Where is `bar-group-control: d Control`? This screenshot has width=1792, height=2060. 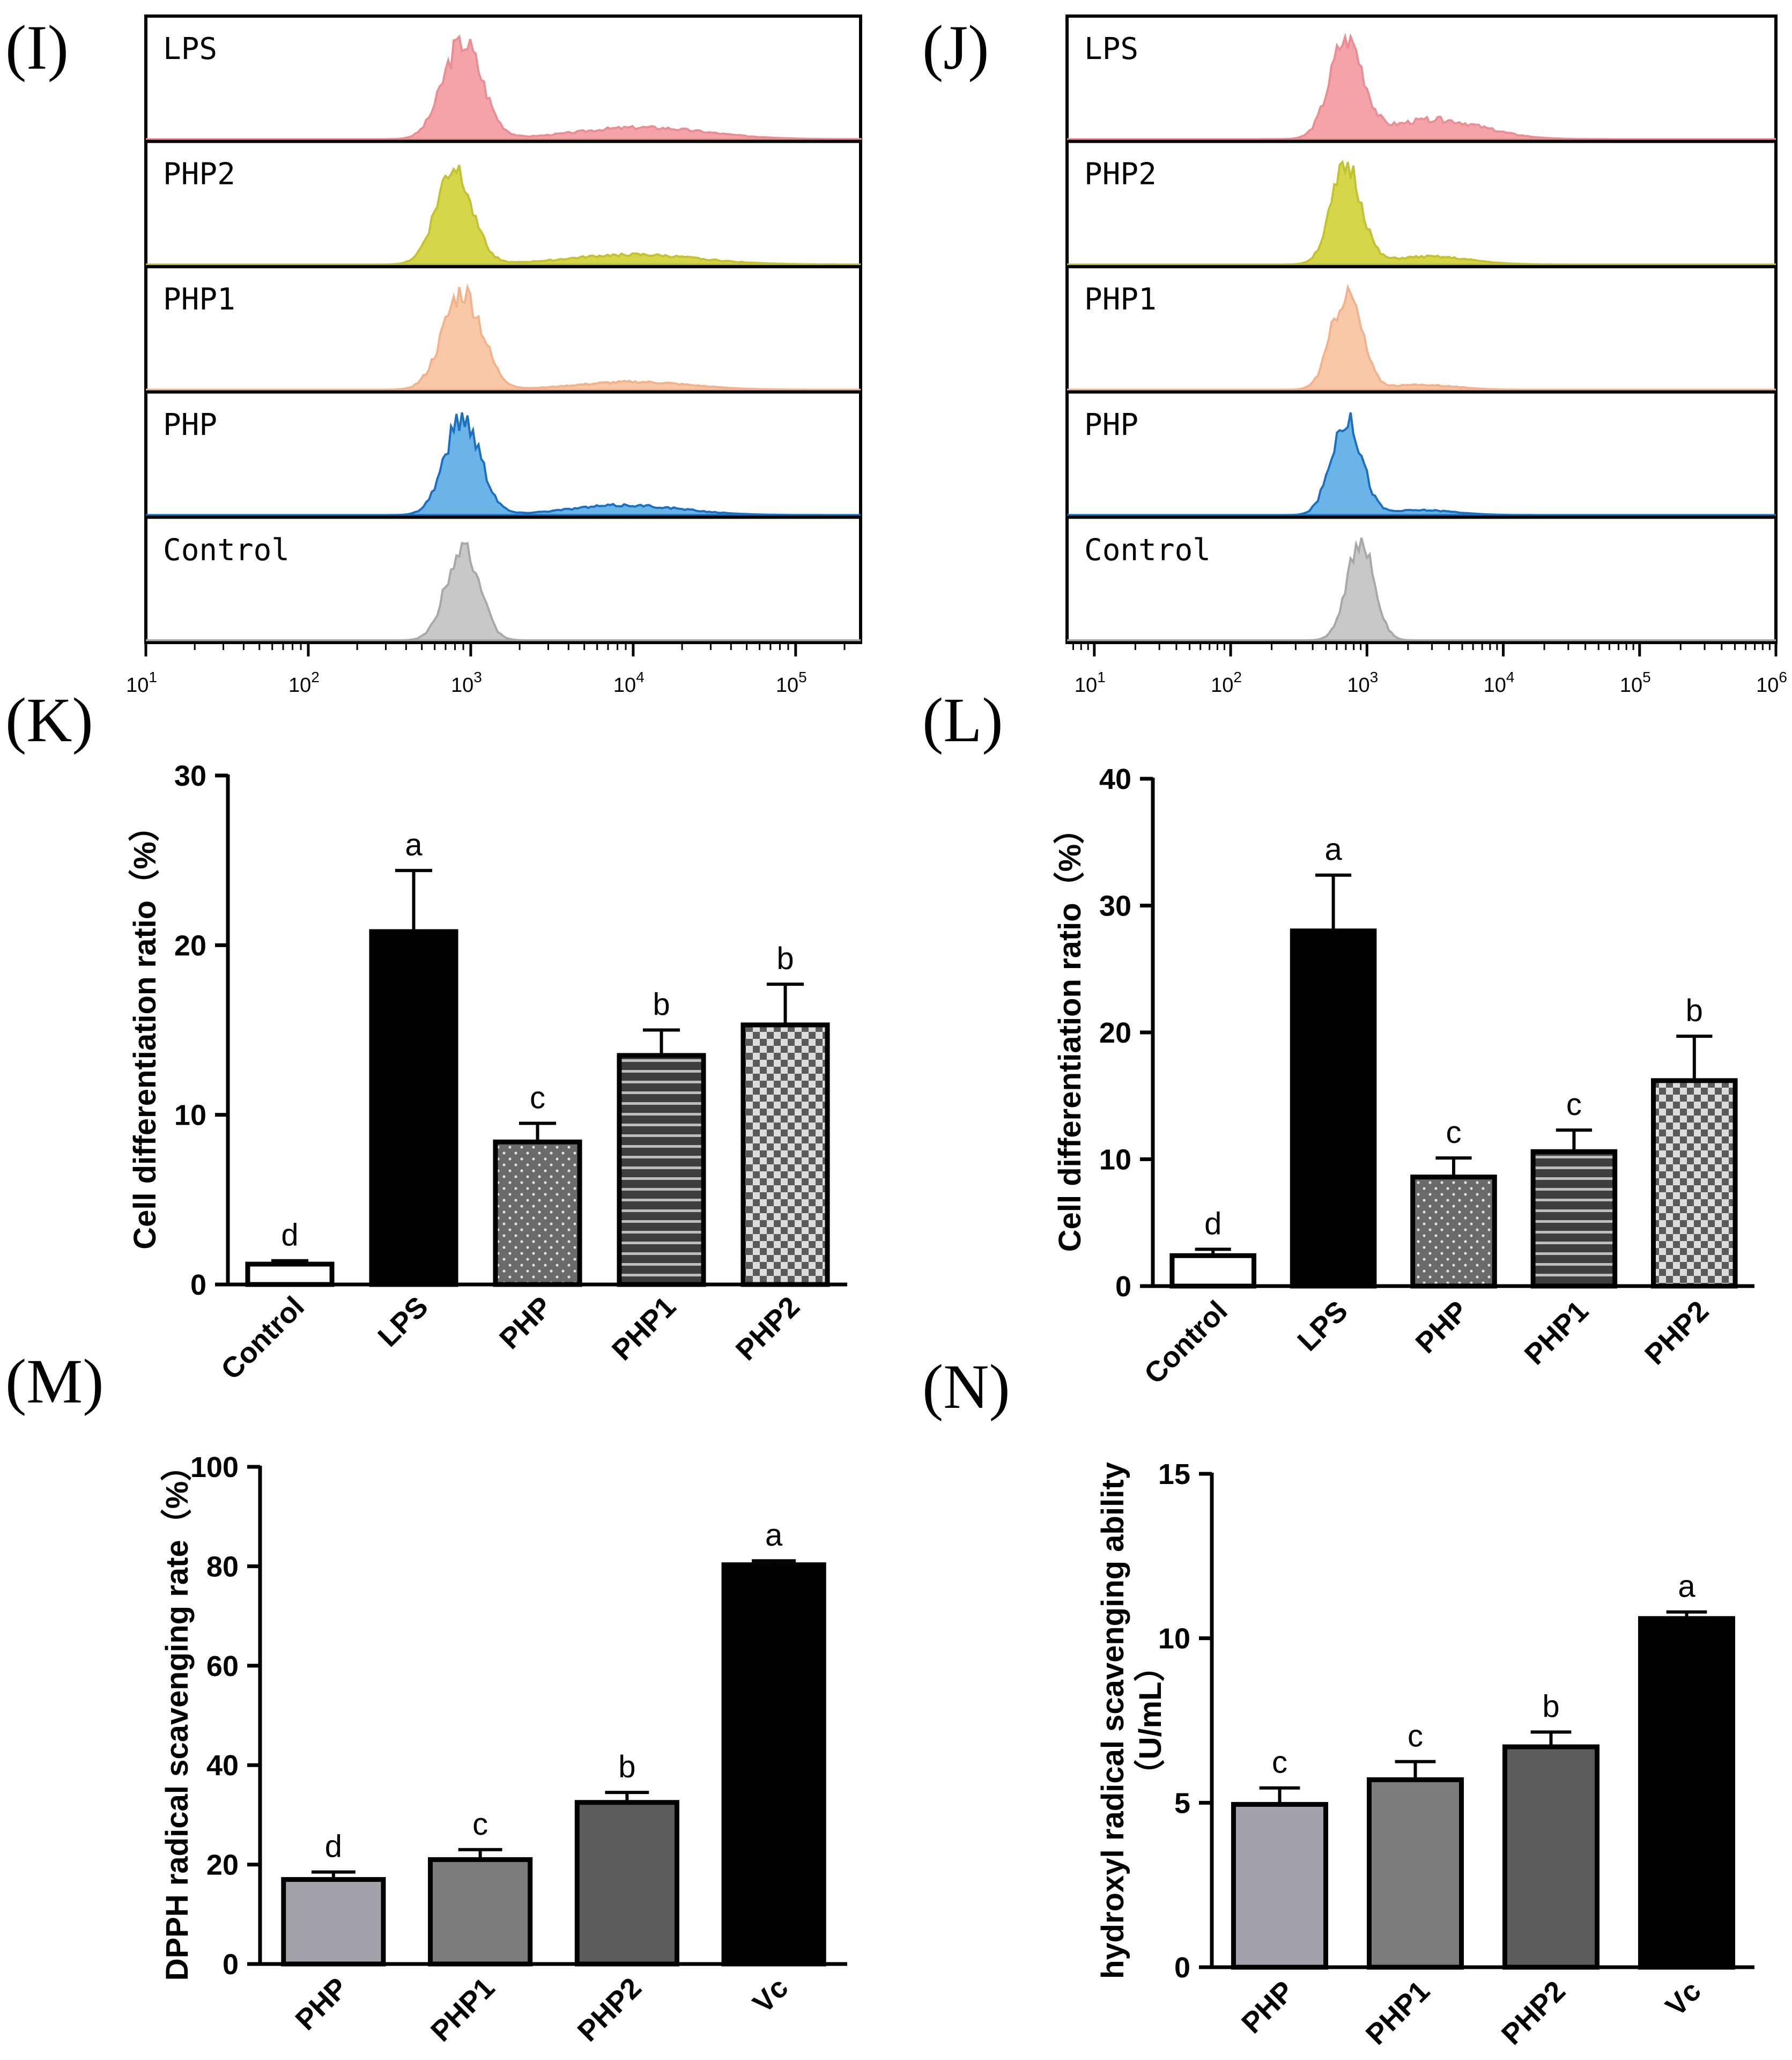
bar-group-control: d Control is located at coordinates (1197, 1298).